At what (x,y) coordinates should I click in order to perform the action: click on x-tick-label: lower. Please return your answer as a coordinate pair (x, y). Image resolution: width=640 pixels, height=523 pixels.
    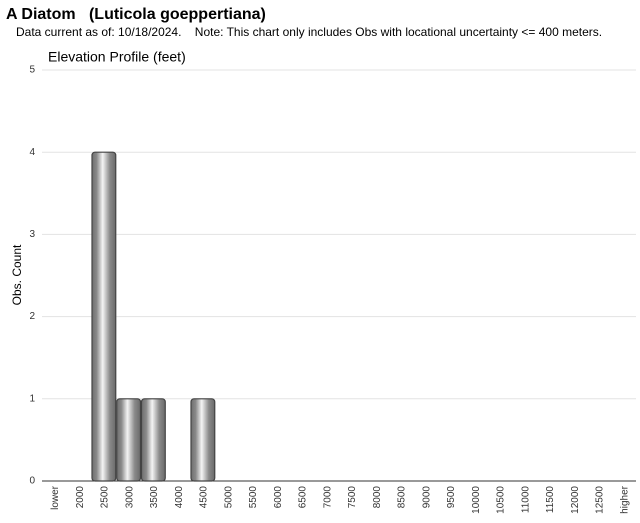
    Looking at the image, I should click on (55, 497).